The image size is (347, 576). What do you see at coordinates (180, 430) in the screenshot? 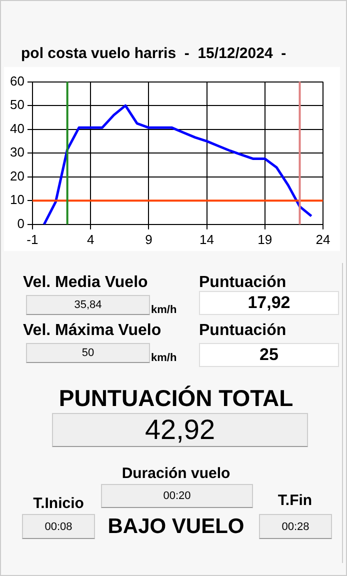
I see `text: 42,92` at bounding box center [180, 430].